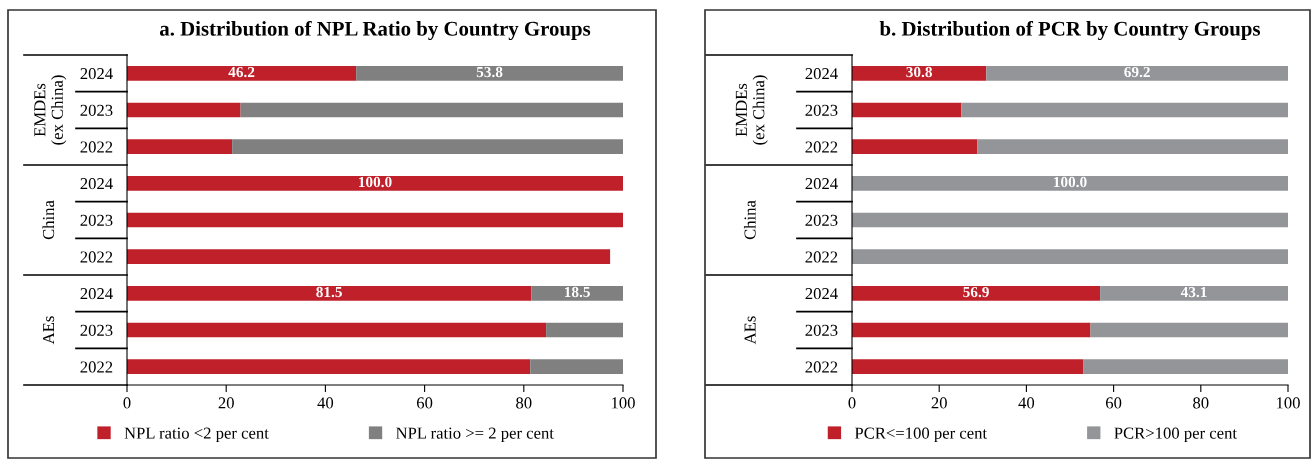  I want to click on legend-label: NPL ratio <2 per cent, so click(196, 435).